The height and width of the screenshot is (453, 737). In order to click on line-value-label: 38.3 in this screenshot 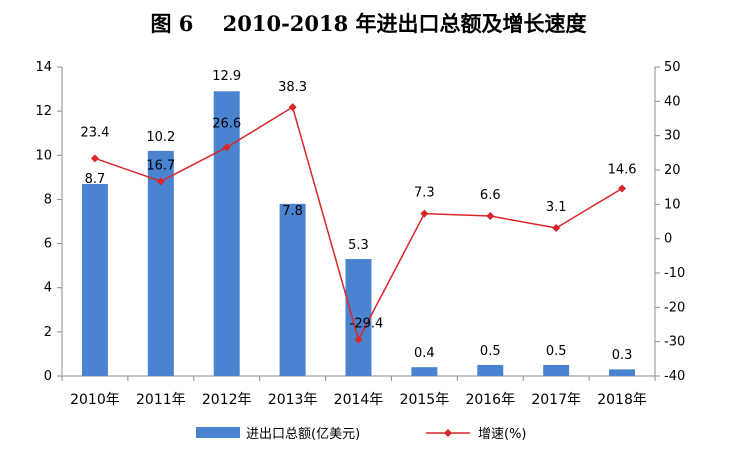, I will do `click(292, 87)`.